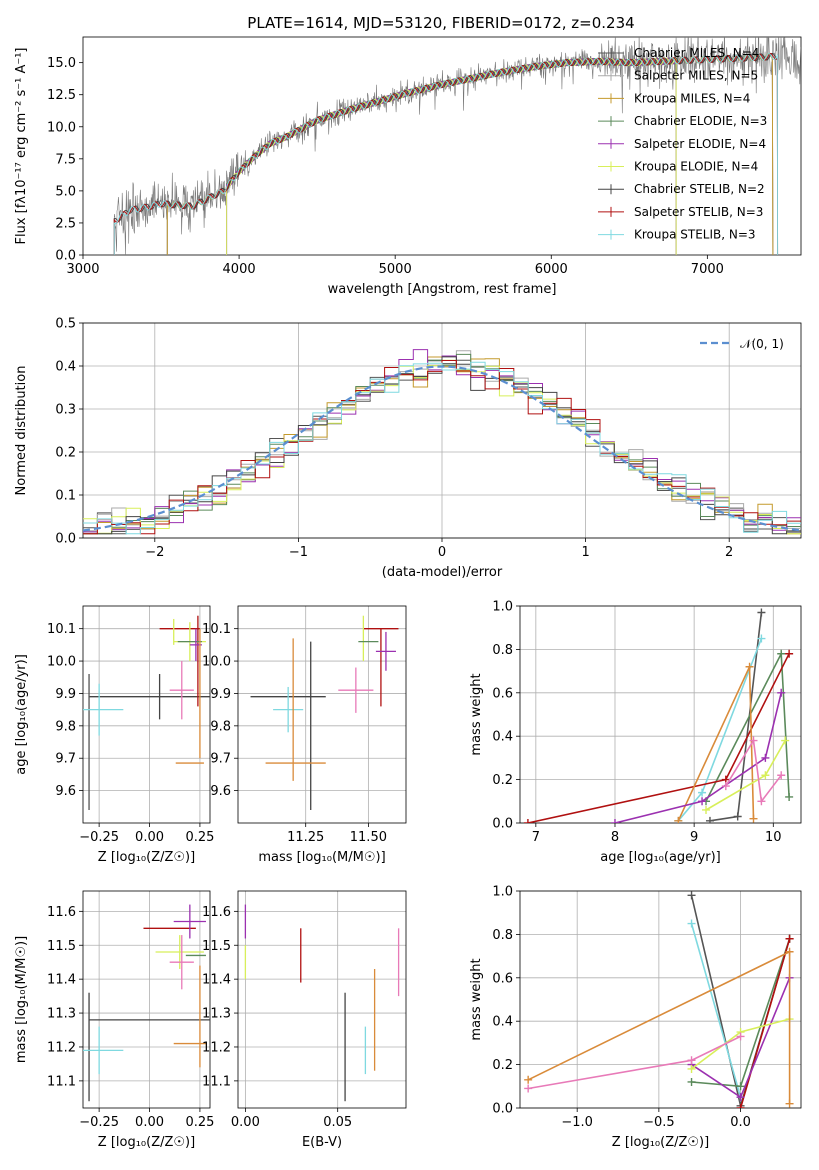 The width and height of the screenshot is (819, 1170). Describe the element at coordinates (216, 629) in the screenshot. I see `y-tick-label: 10.1` at that location.